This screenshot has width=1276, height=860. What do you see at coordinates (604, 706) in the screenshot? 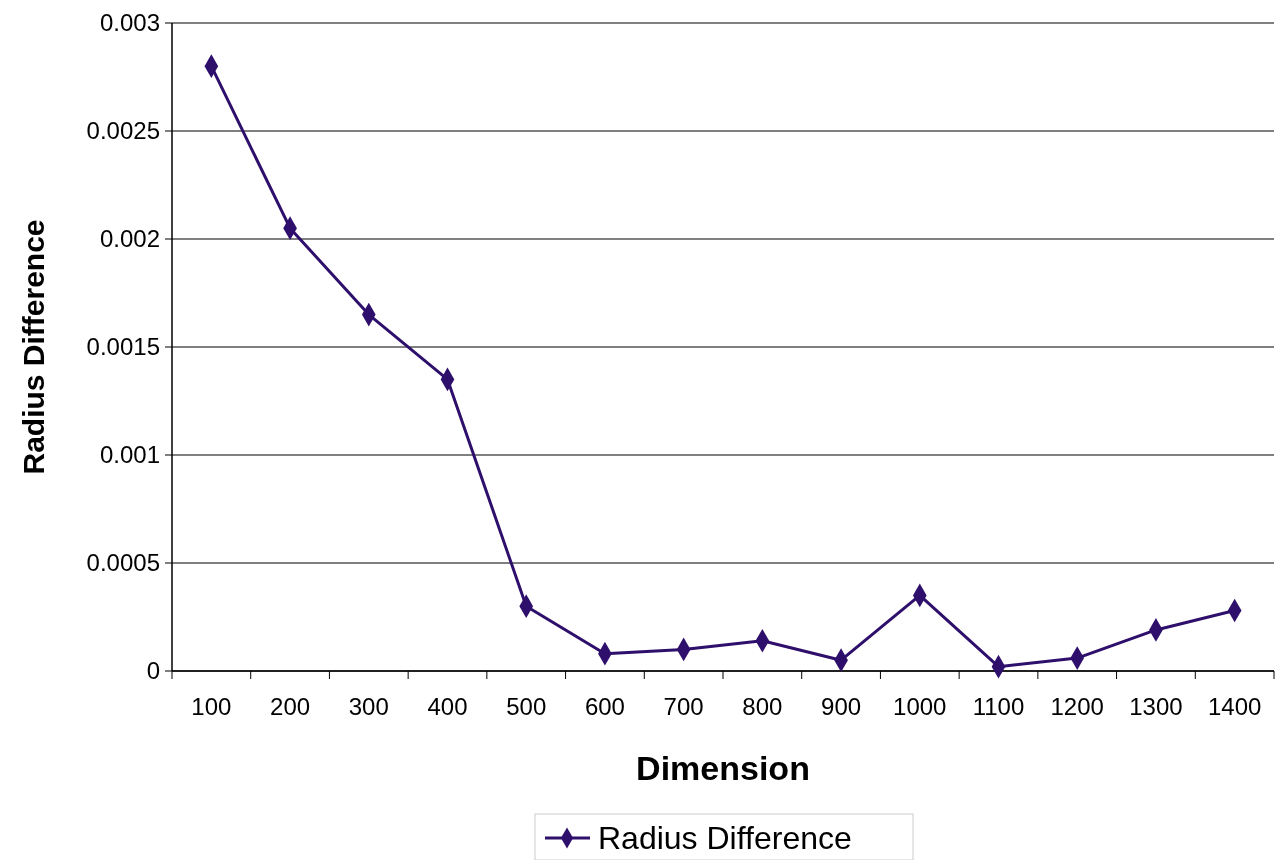
I see `x-tick-label: 600` at bounding box center [604, 706].